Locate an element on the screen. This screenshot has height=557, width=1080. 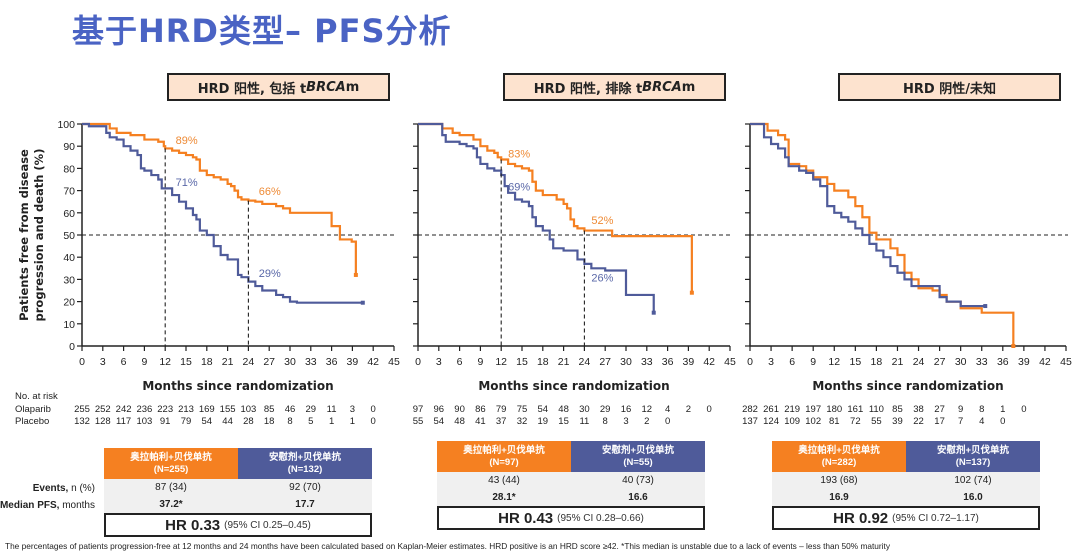
median-placebo: 16.0 is located at coordinates (973, 497).